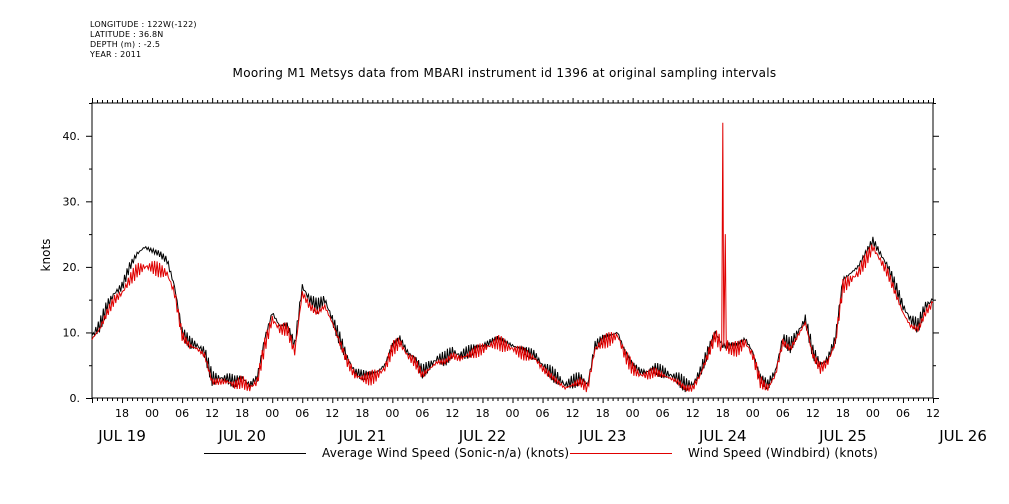  I want to click on y-tick-label: 40., so click(72, 136).